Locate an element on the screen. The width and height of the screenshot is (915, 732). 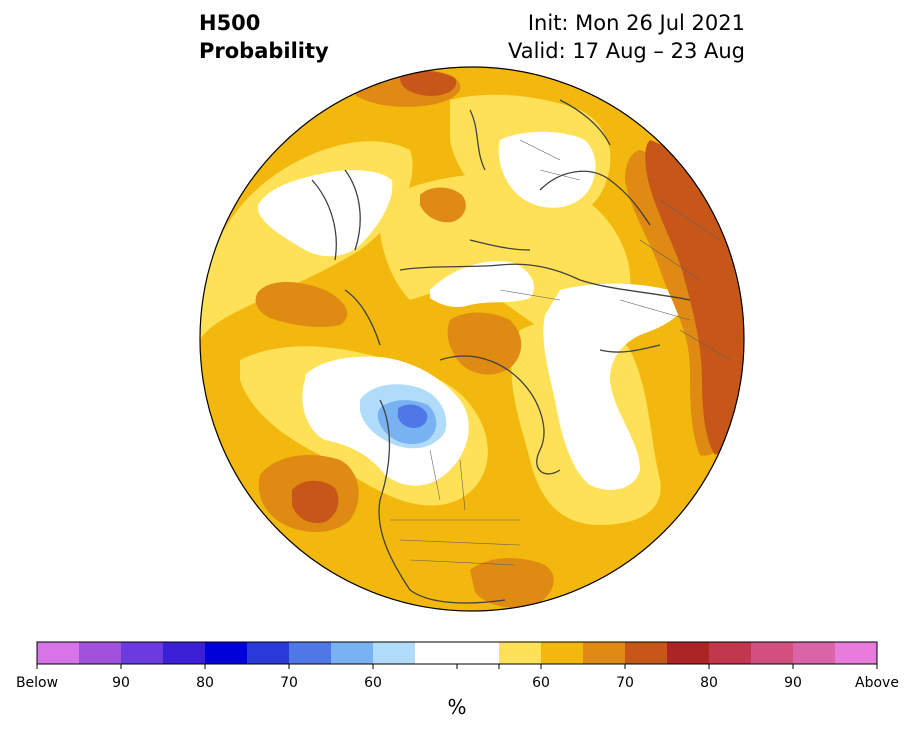
chart-title-left: H500 Probability is located at coordinates (264, 37).